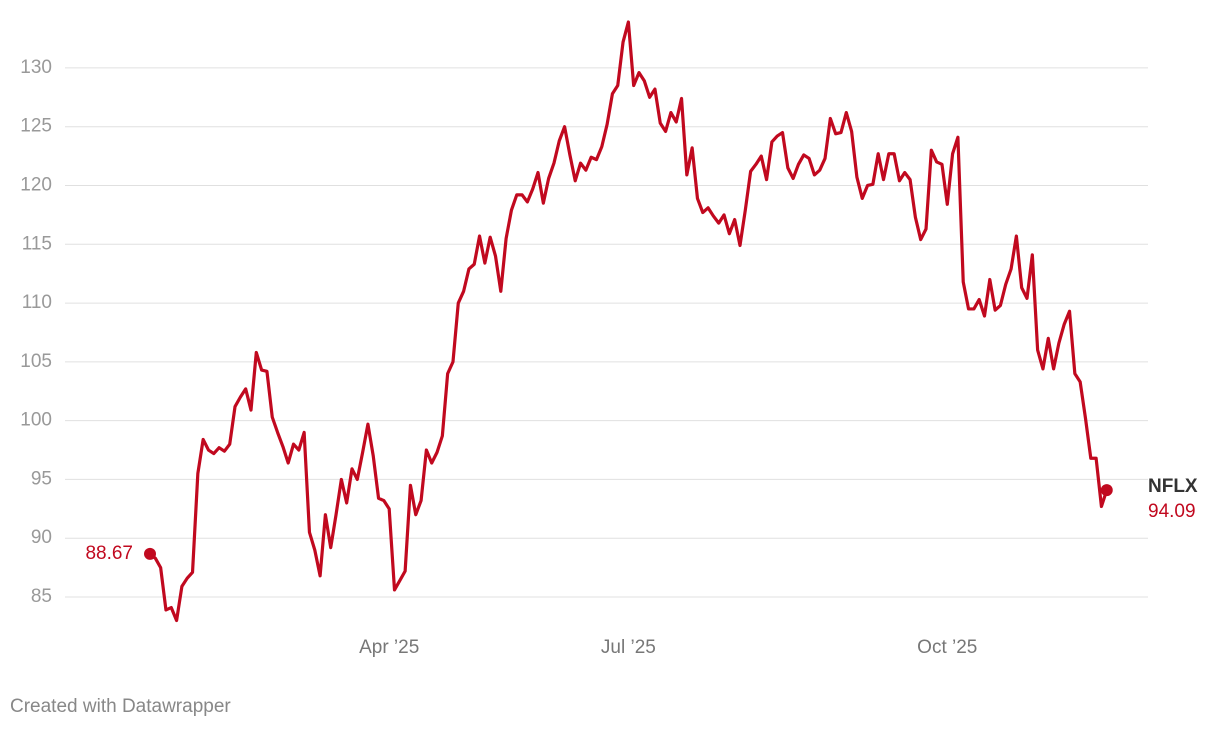 The width and height of the screenshot is (1220, 730). Describe the element at coordinates (41, 596) in the screenshot. I see `y-tick-label: 85` at that location.